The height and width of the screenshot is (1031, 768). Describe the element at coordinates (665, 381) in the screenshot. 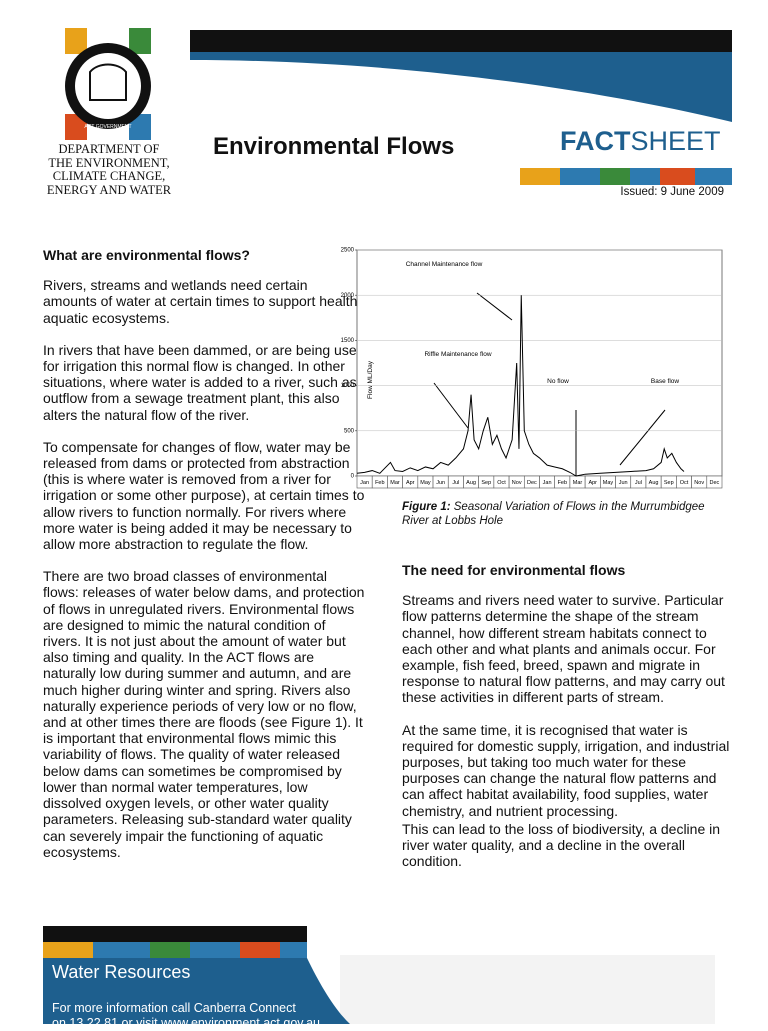

I see `annotation: Base flow` at that location.